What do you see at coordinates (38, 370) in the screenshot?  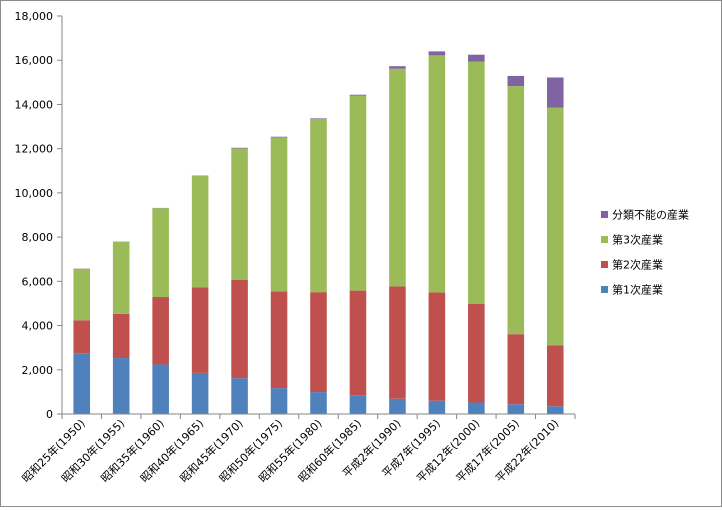 I see `y-tick-label: 2,000` at bounding box center [38, 370].